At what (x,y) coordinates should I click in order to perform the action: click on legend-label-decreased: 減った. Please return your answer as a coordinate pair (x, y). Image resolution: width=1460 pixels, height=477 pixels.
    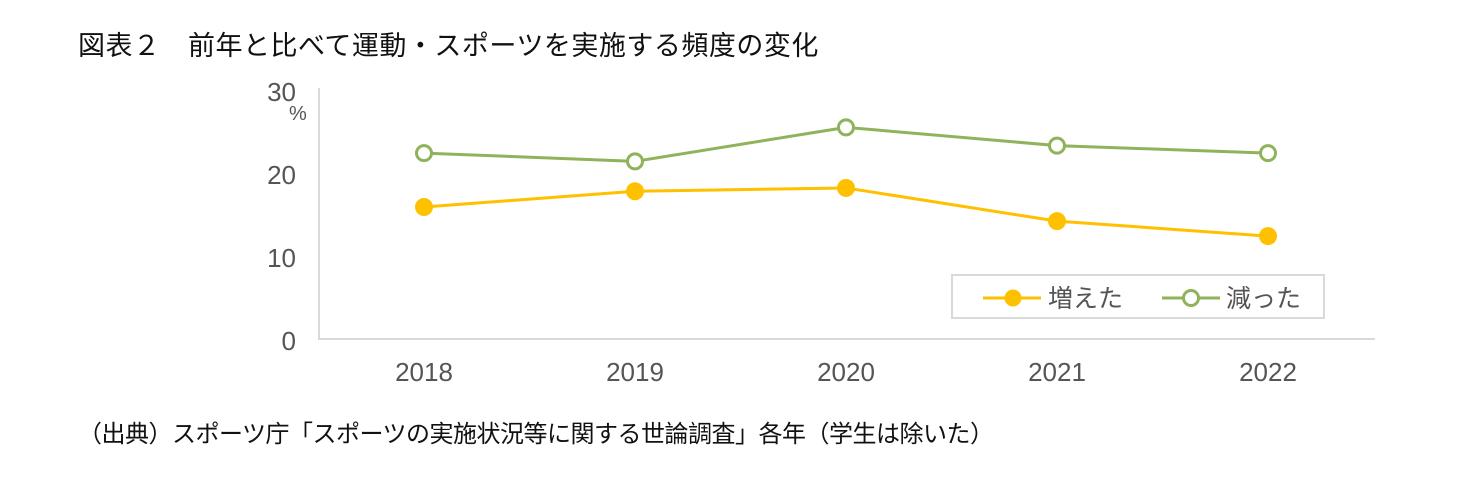
    Looking at the image, I should click on (1264, 298).